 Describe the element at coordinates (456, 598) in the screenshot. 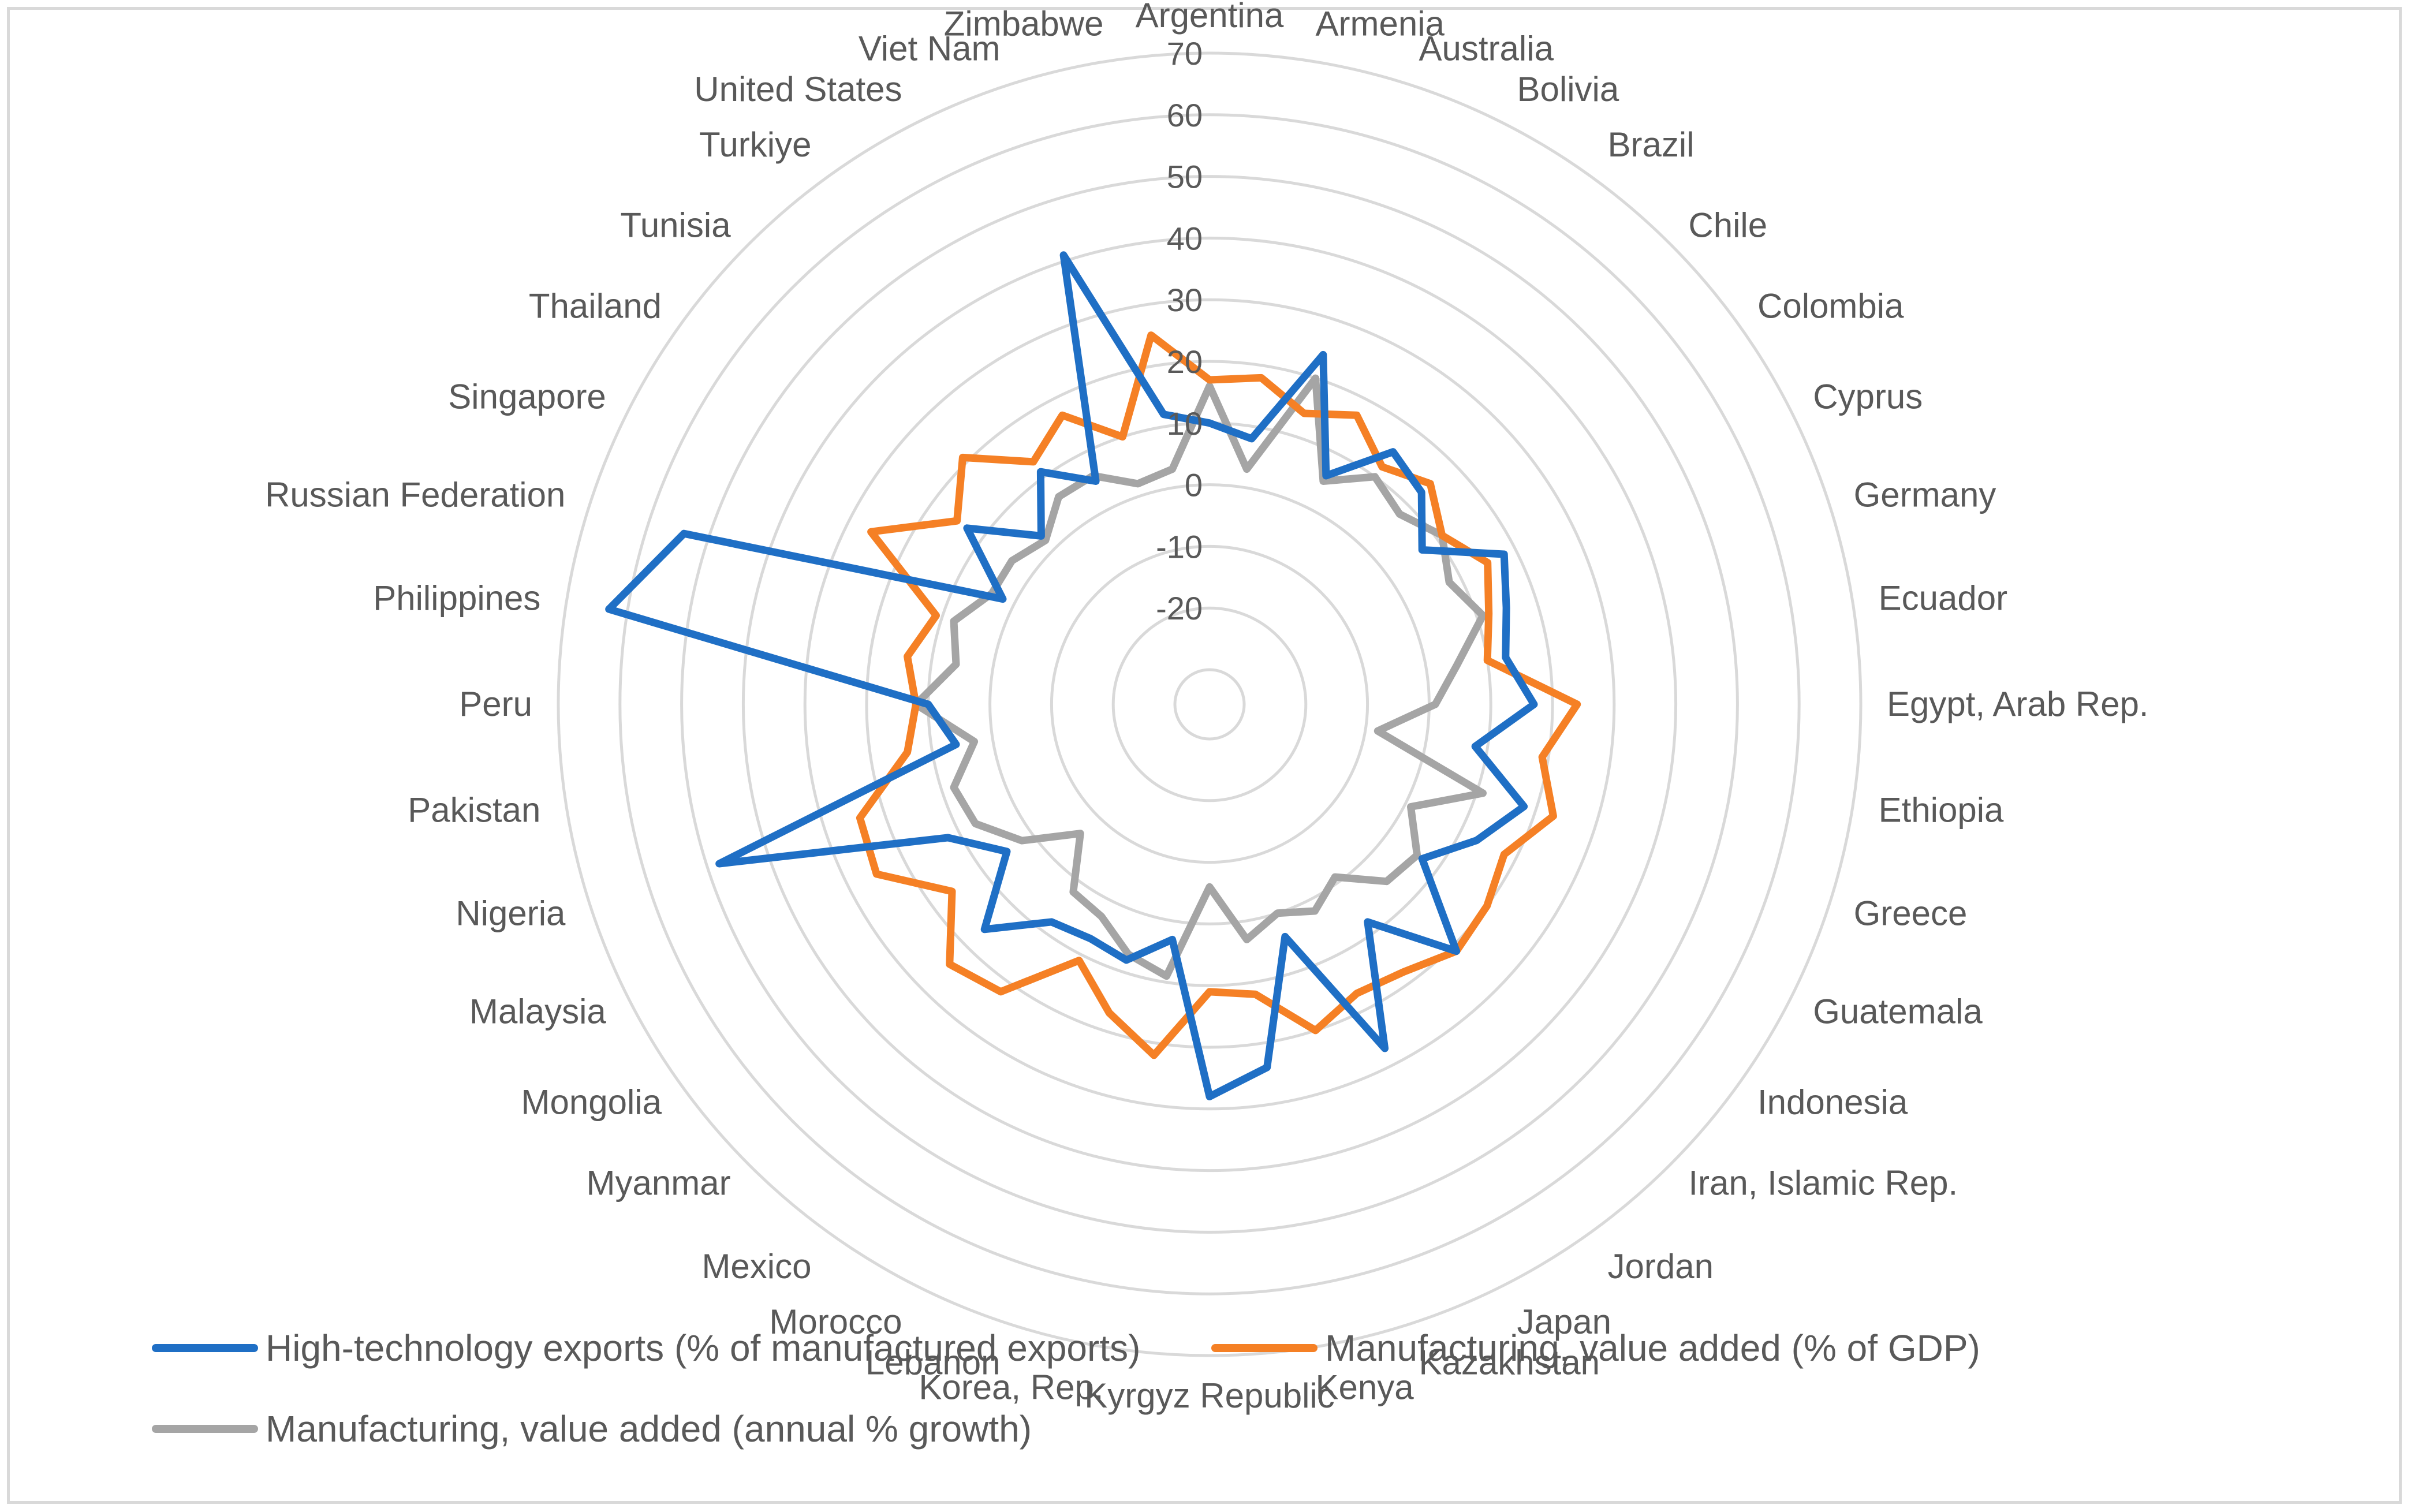

I see `category-label: Philippines` at that location.